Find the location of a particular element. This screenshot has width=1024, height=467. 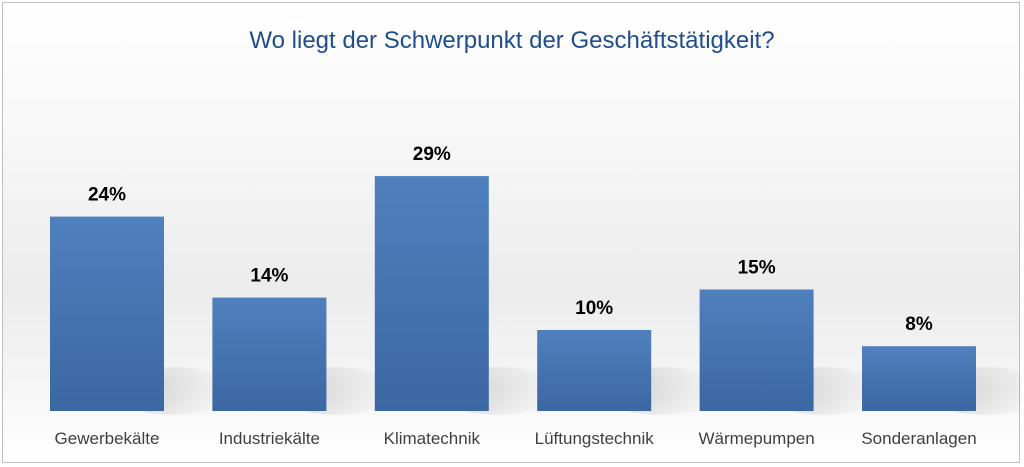

category-label-1: Industriekälte is located at coordinates (269, 438).